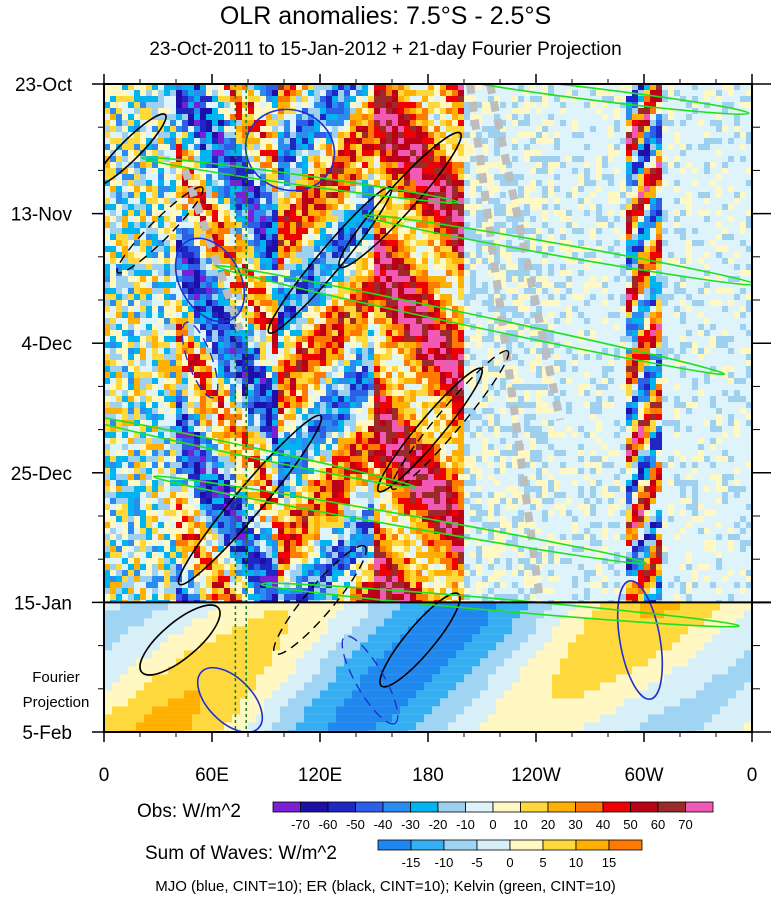 This screenshot has width=771, height=899. I want to click on obs-colorbar-label: Obs: W/m^2, so click(189, 811).